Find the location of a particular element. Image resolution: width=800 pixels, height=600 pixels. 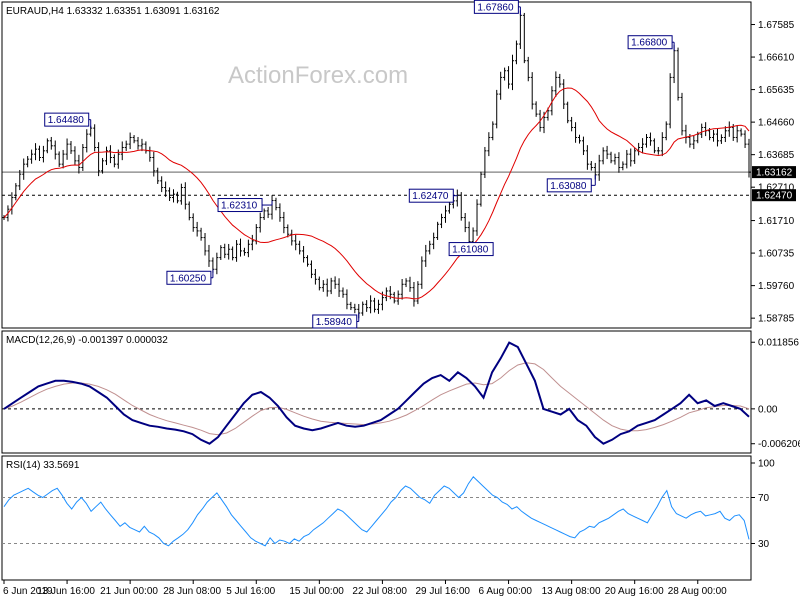

watermark: ActionForex.com is located at coordinates (318, 75).